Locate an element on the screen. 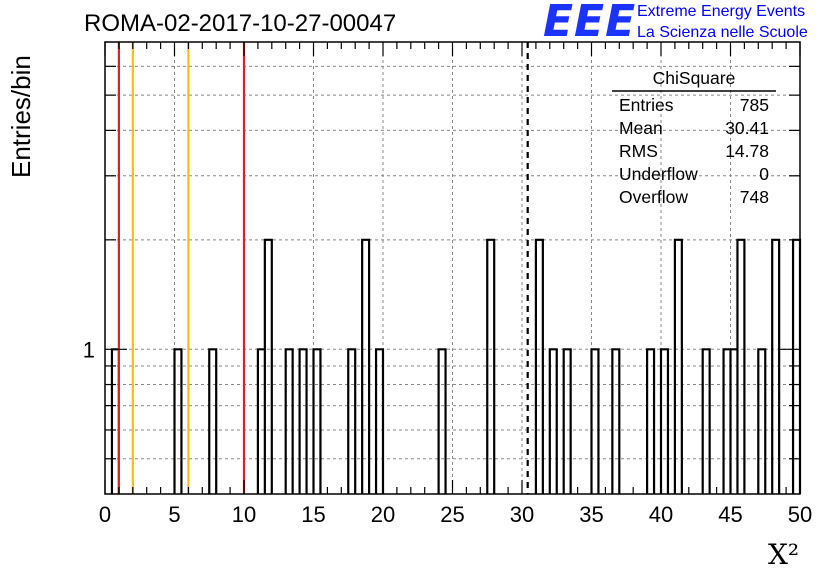 The image size is (836, 572). x-tick-label: 40 is located at coordinates (661, 514).